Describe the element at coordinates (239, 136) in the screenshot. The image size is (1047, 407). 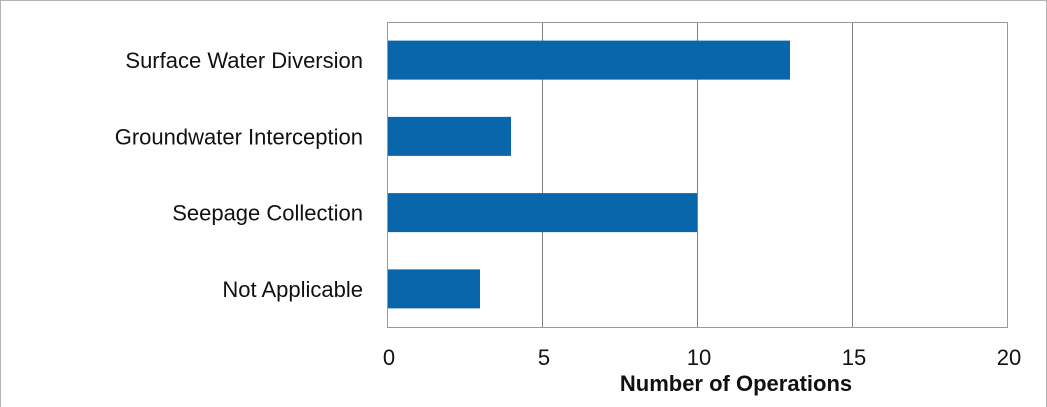
I see `category-label: Groundwater Interception` at that location.